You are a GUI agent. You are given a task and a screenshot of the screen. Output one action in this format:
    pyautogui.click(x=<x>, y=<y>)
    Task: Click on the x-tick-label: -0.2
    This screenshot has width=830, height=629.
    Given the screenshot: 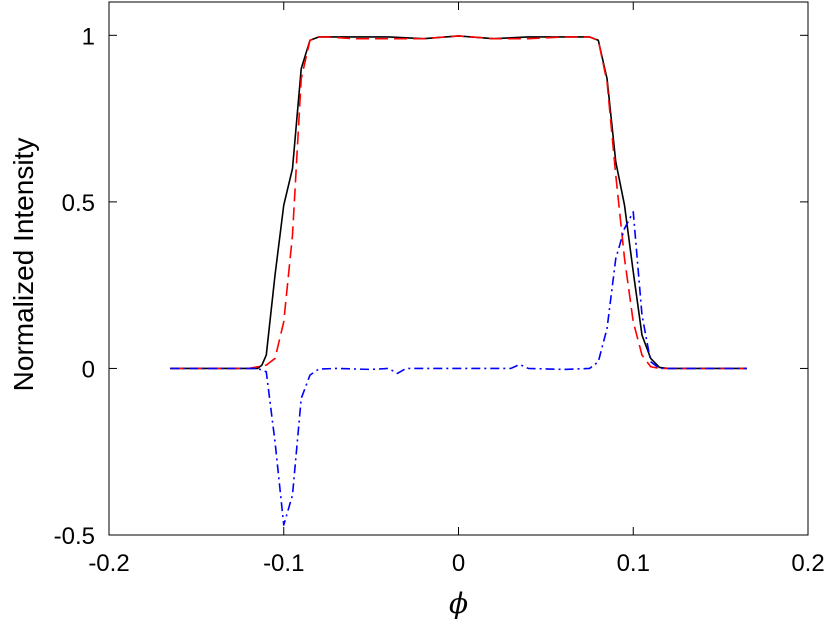 What is the action you would take?
    pyautogui.click(x=108, y=563)
    